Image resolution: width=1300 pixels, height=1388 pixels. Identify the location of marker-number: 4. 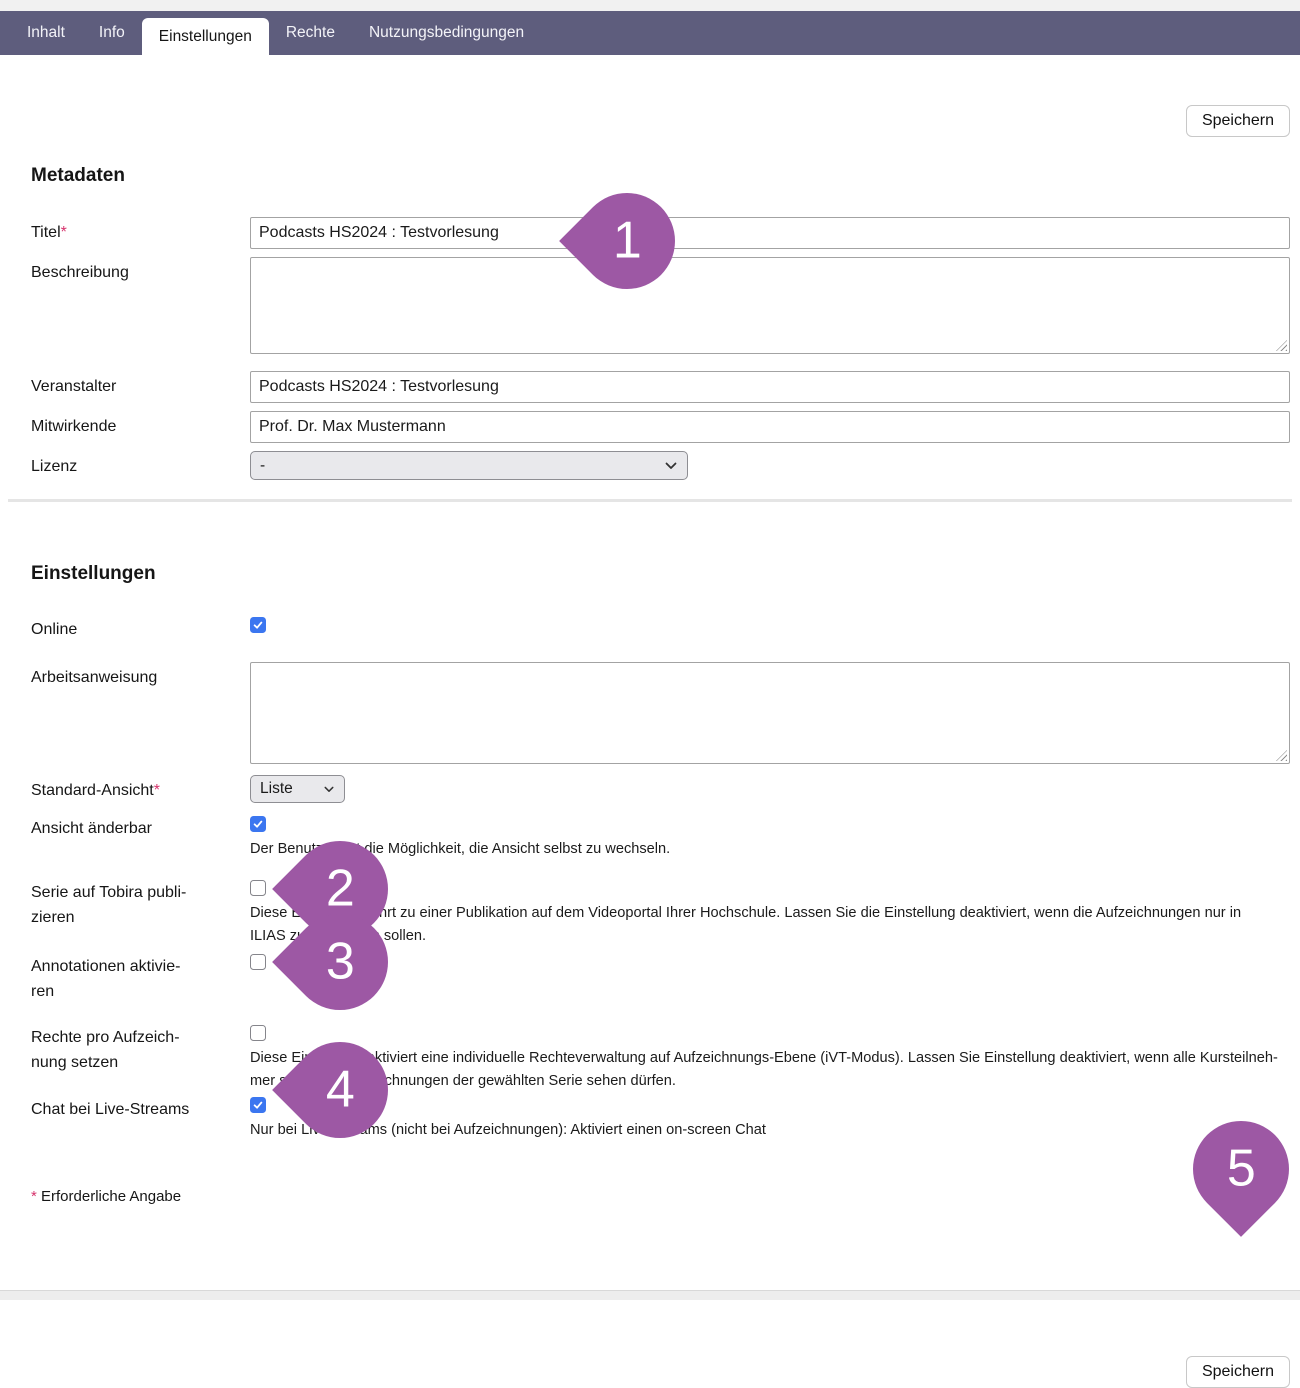
(340, 1090).